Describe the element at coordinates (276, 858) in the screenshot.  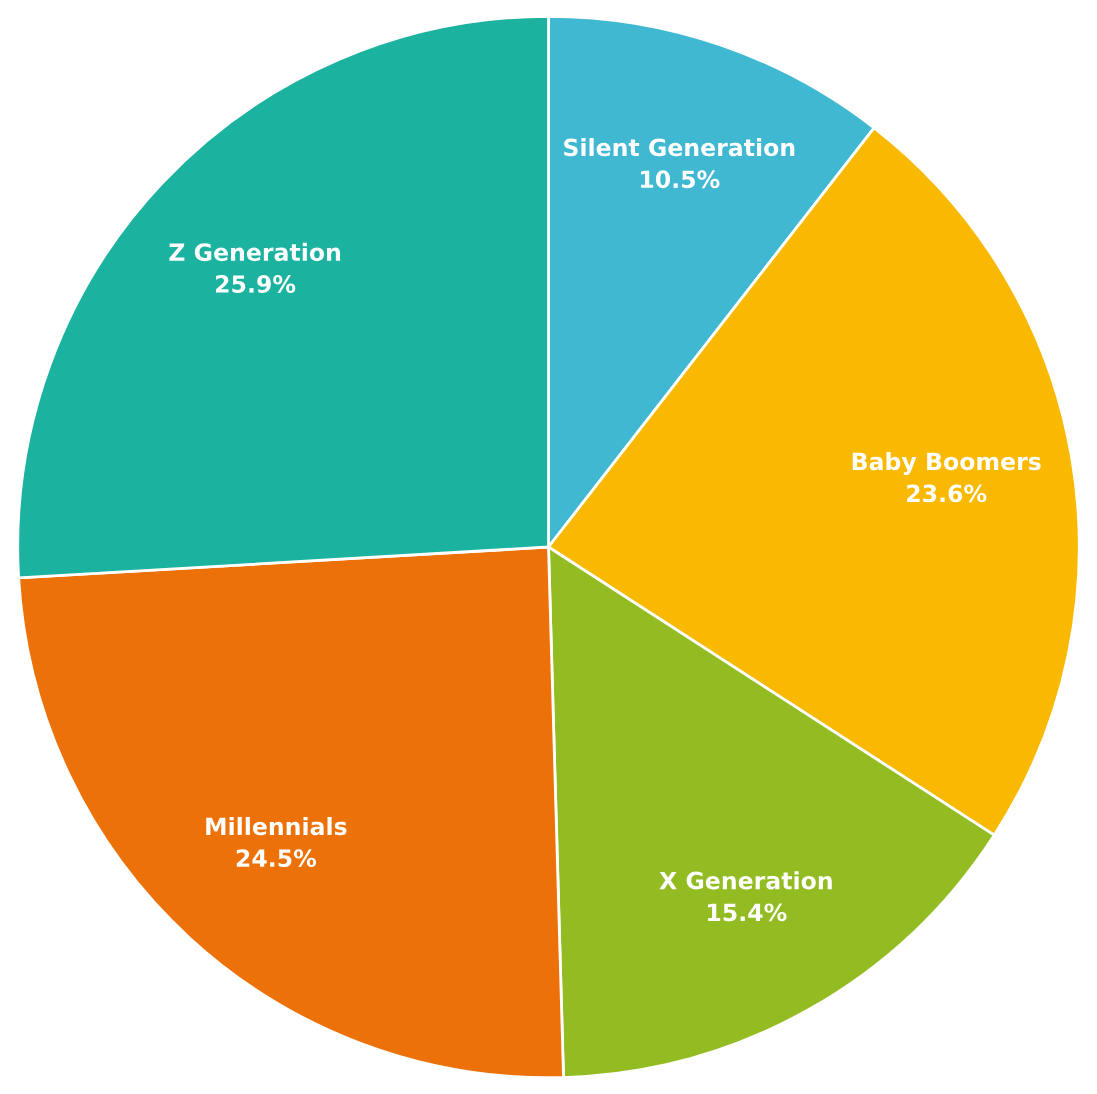
I see `data-label: 24.5%` at that location.